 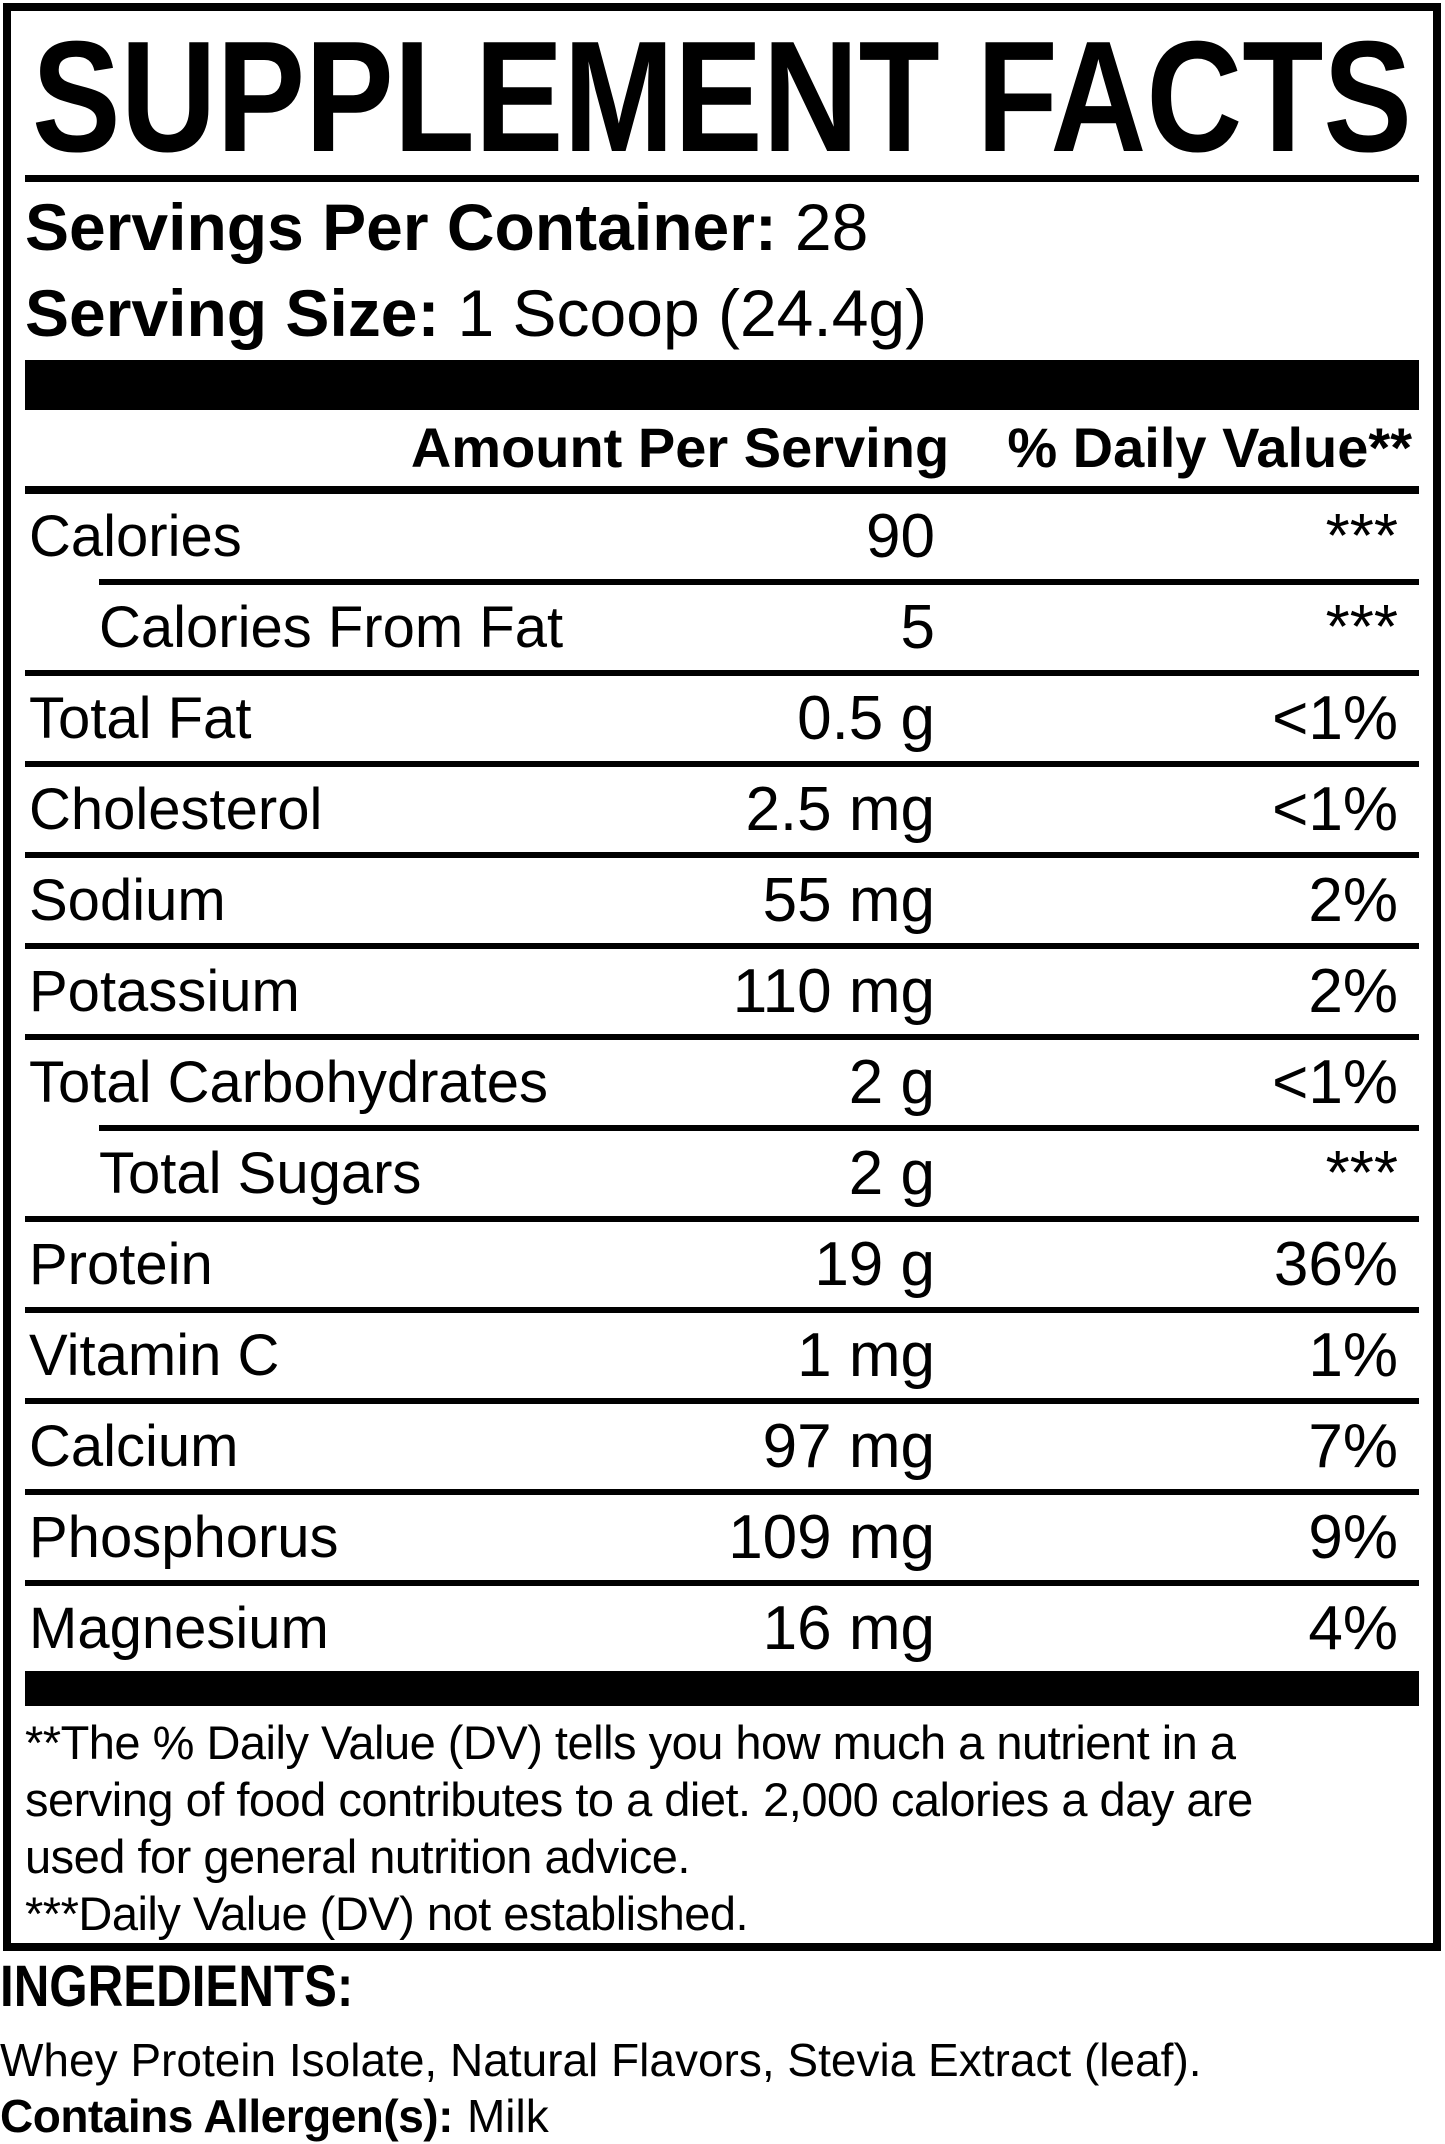 I want to click on ingredients-heading: INGREDIENTS:, so click(x=177, y=1986).